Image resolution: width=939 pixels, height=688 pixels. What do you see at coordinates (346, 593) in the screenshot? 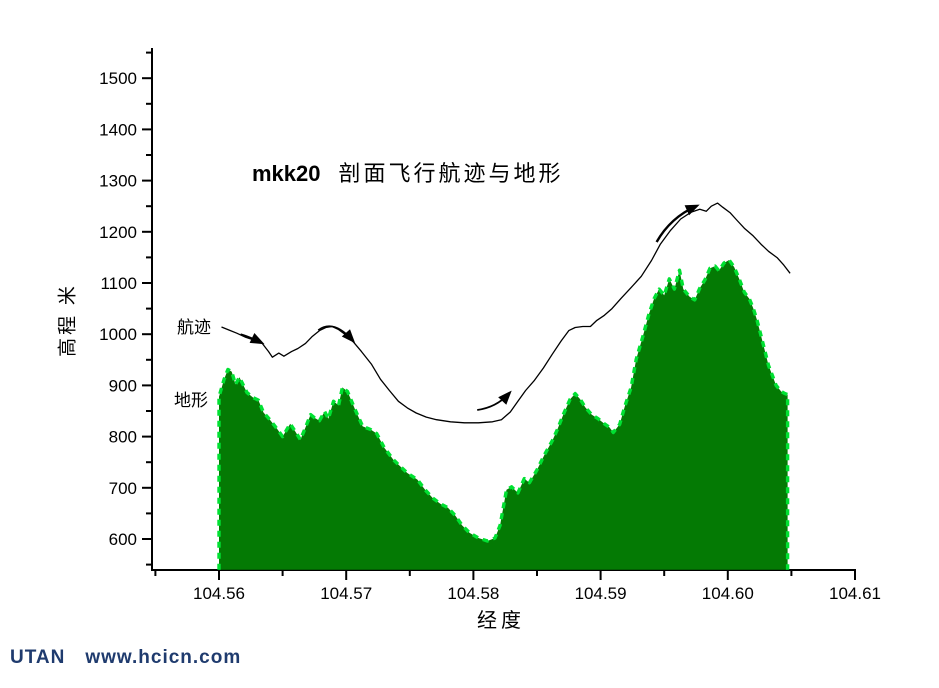
I see `x-tick-label: 104.57` at bounding box center [346, 593].